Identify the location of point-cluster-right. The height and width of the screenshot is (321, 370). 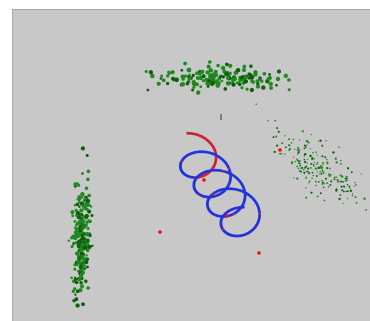
(311, 157).